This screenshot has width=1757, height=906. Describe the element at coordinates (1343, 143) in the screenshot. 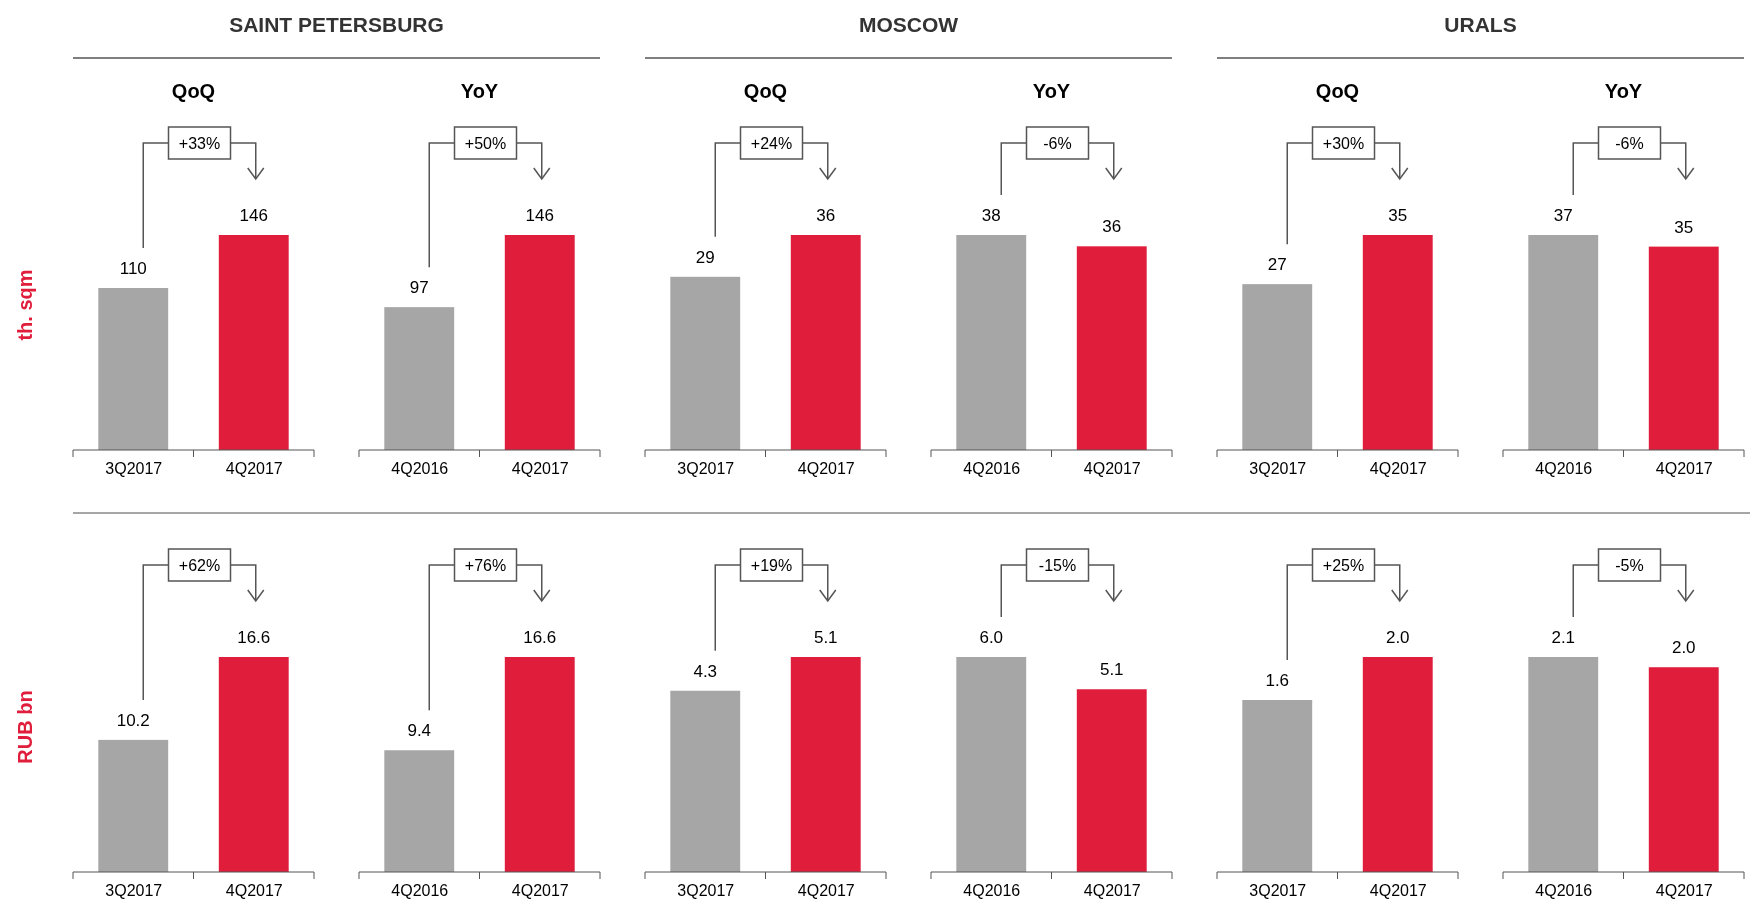

I see `text: +30%` at that location.